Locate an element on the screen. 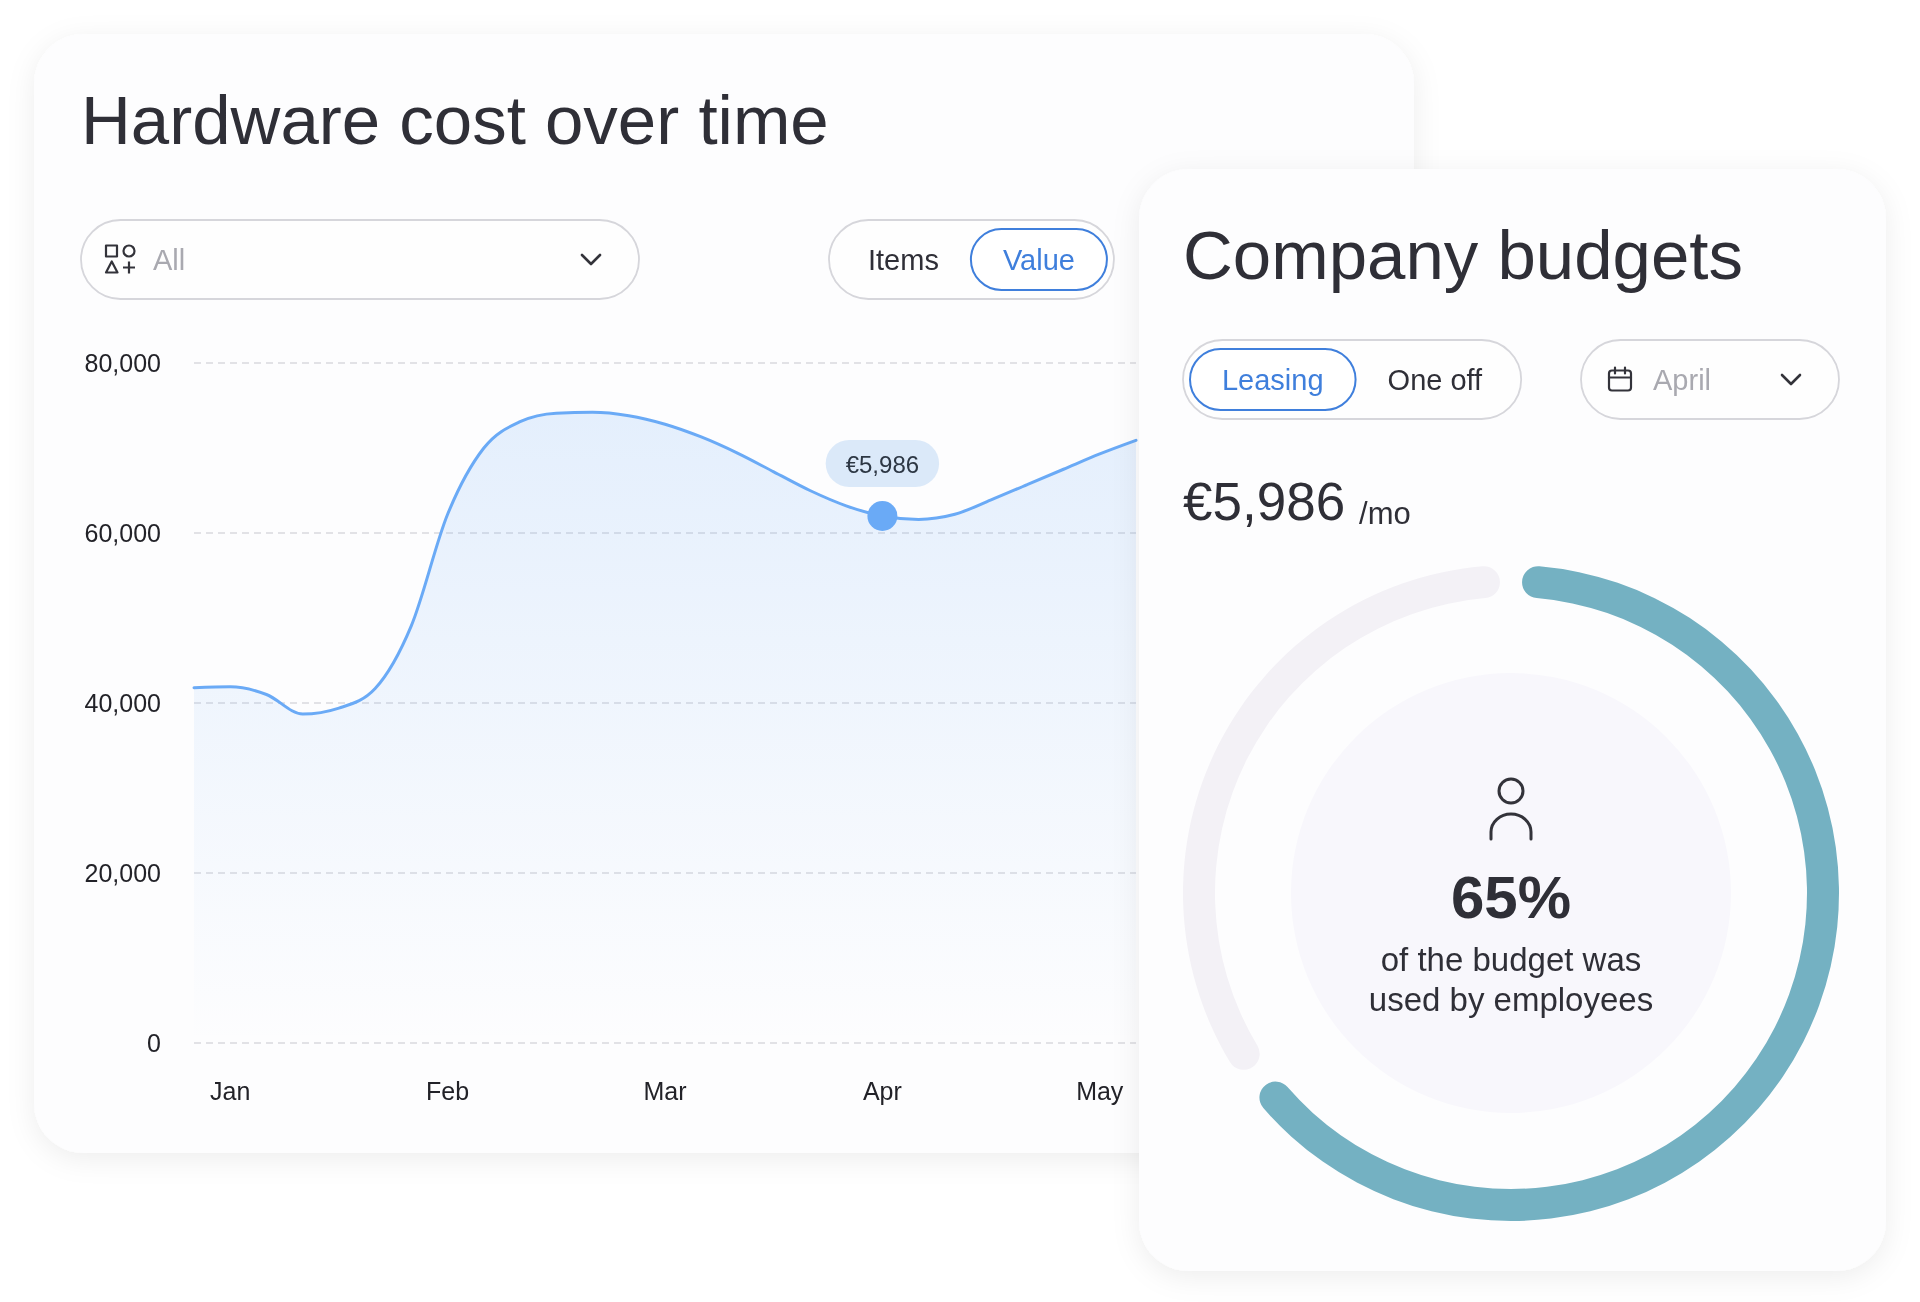 This screenshot has height=1302, width=1920. text: Items is located at coordinates (903, 259).